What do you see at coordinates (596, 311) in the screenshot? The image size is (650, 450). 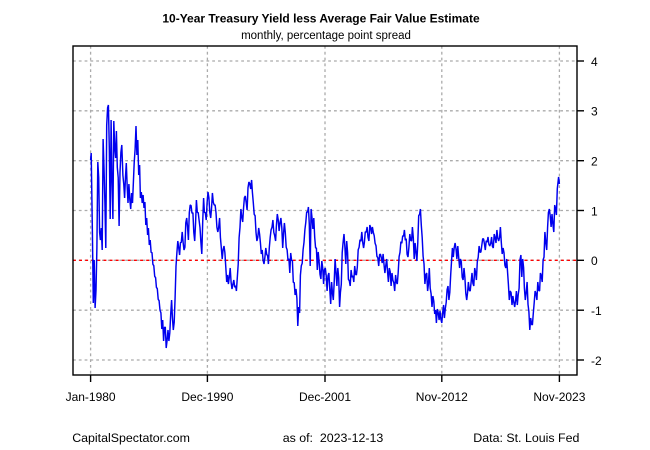 I see `svg-text: -1` at bounding box center [596, 311].